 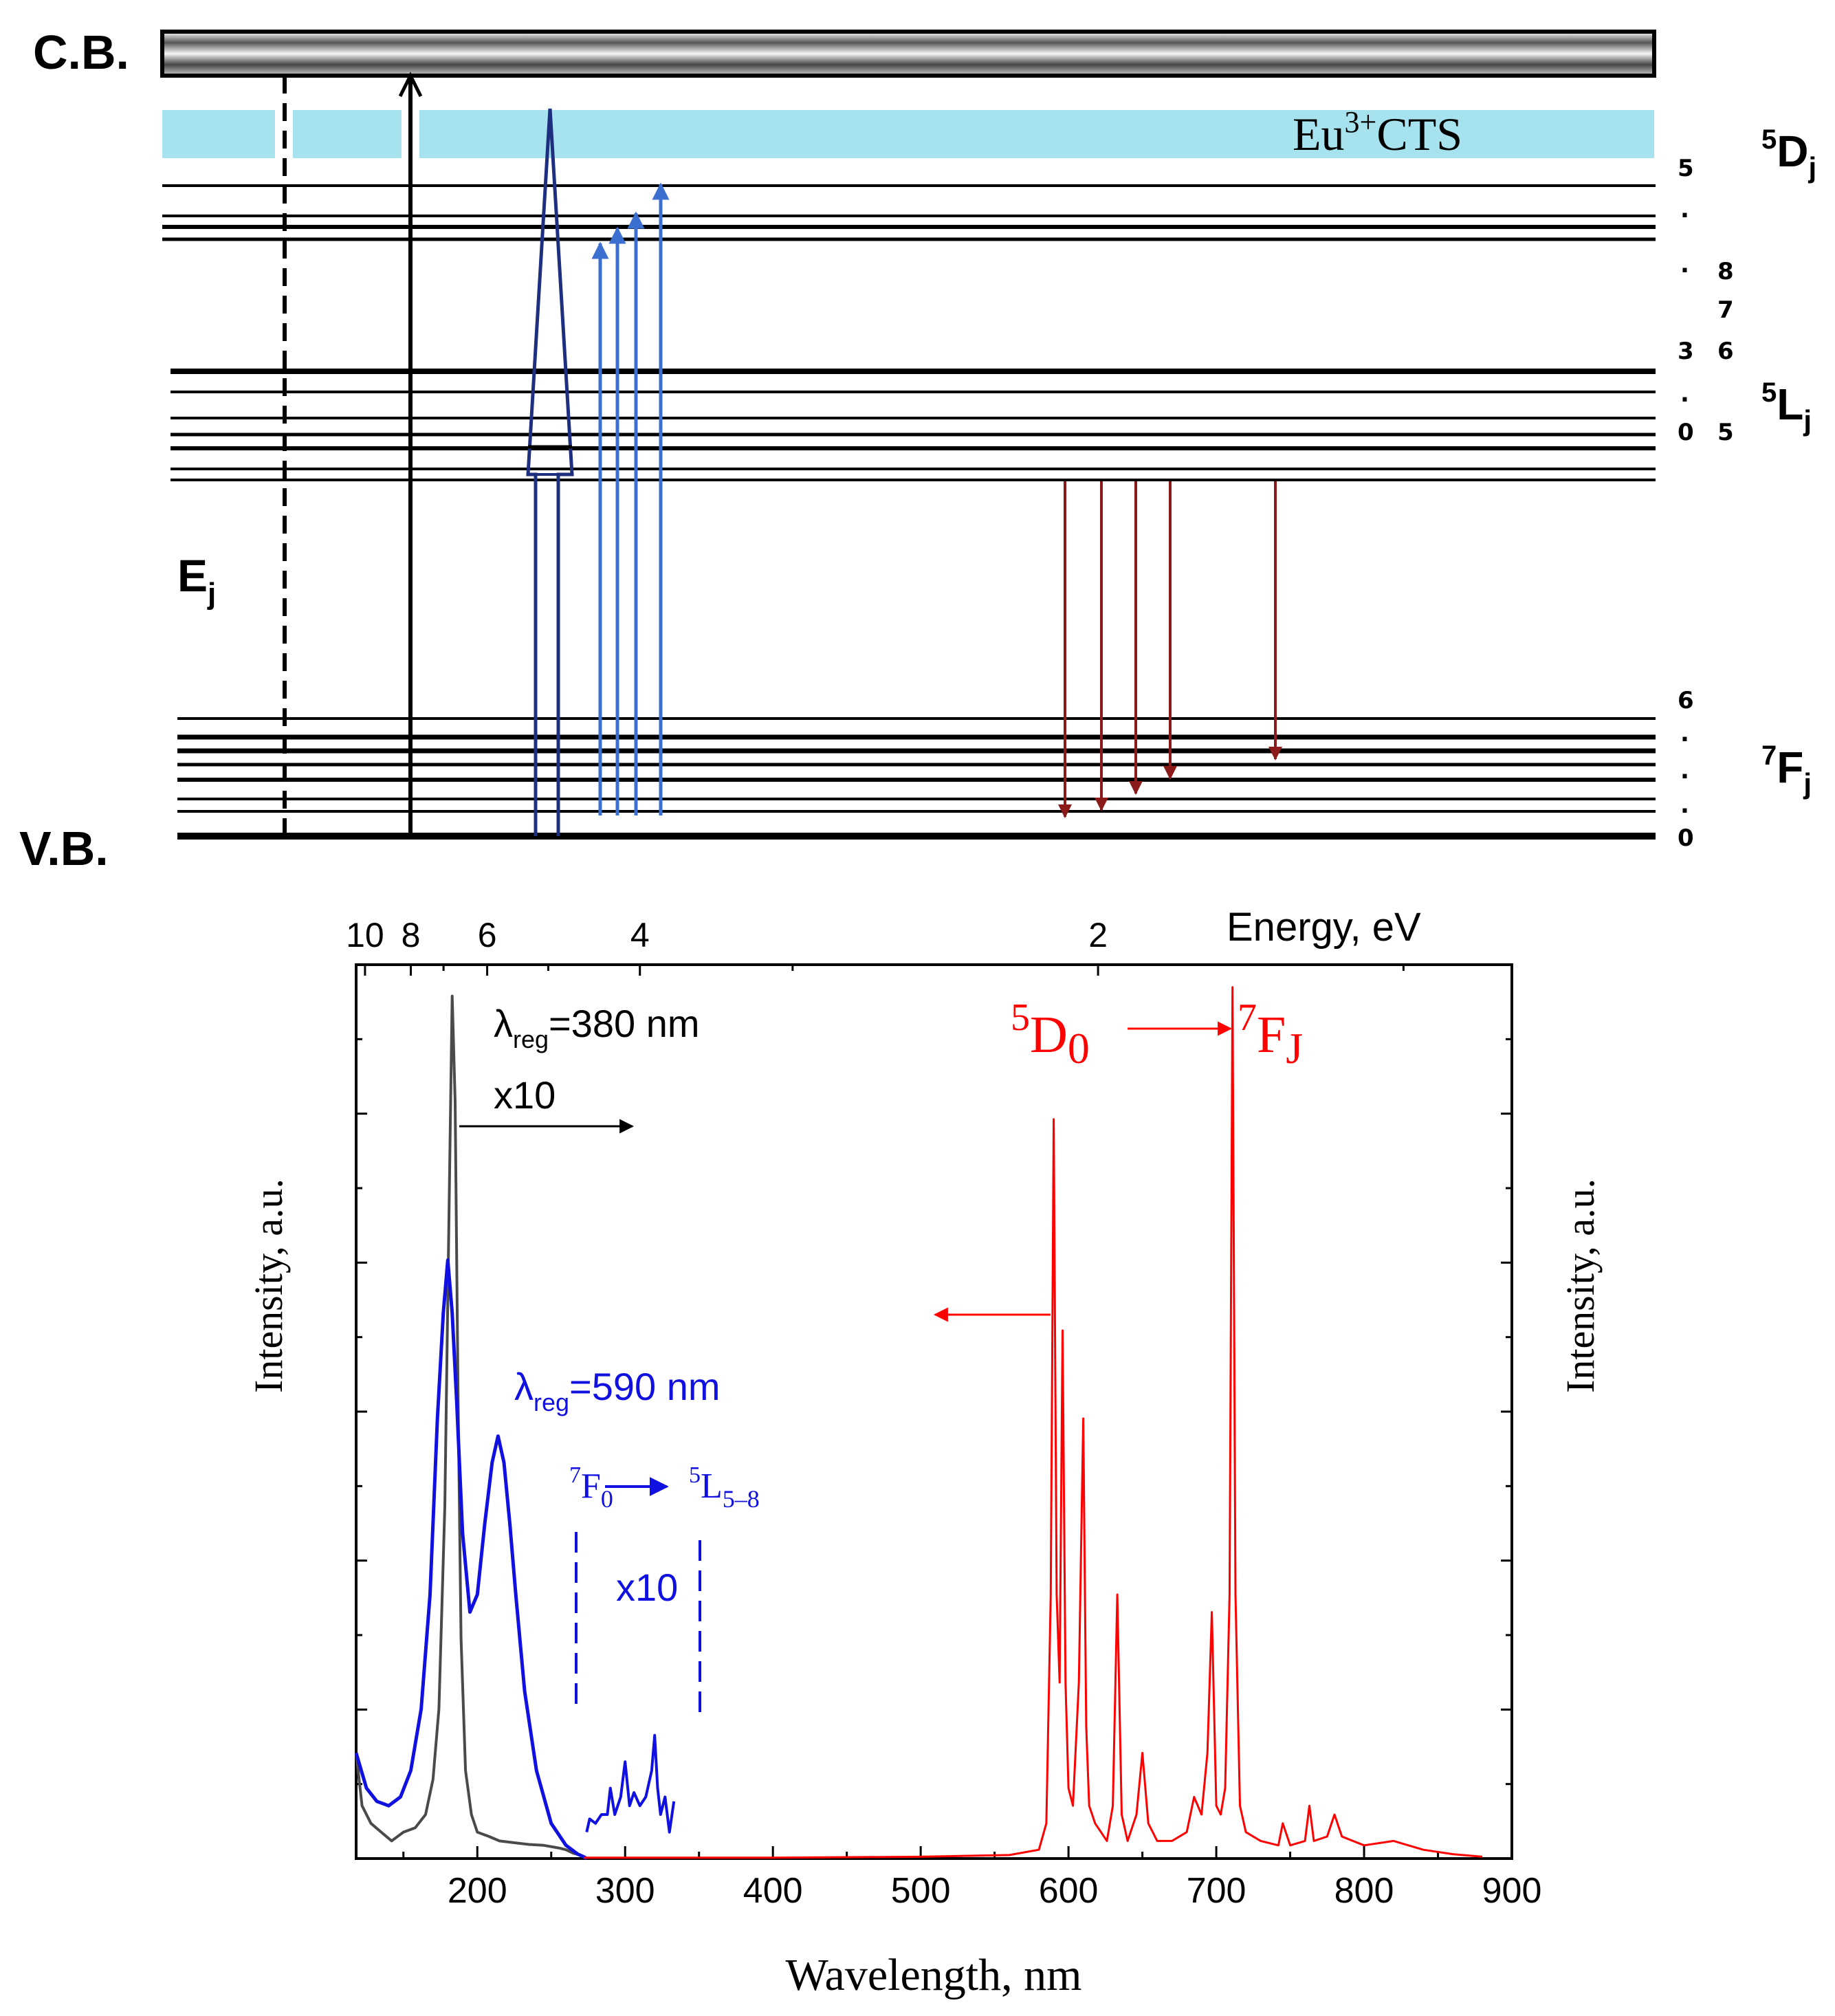 I want to click on l-index-right: 6, so click(x=1725, y=351).